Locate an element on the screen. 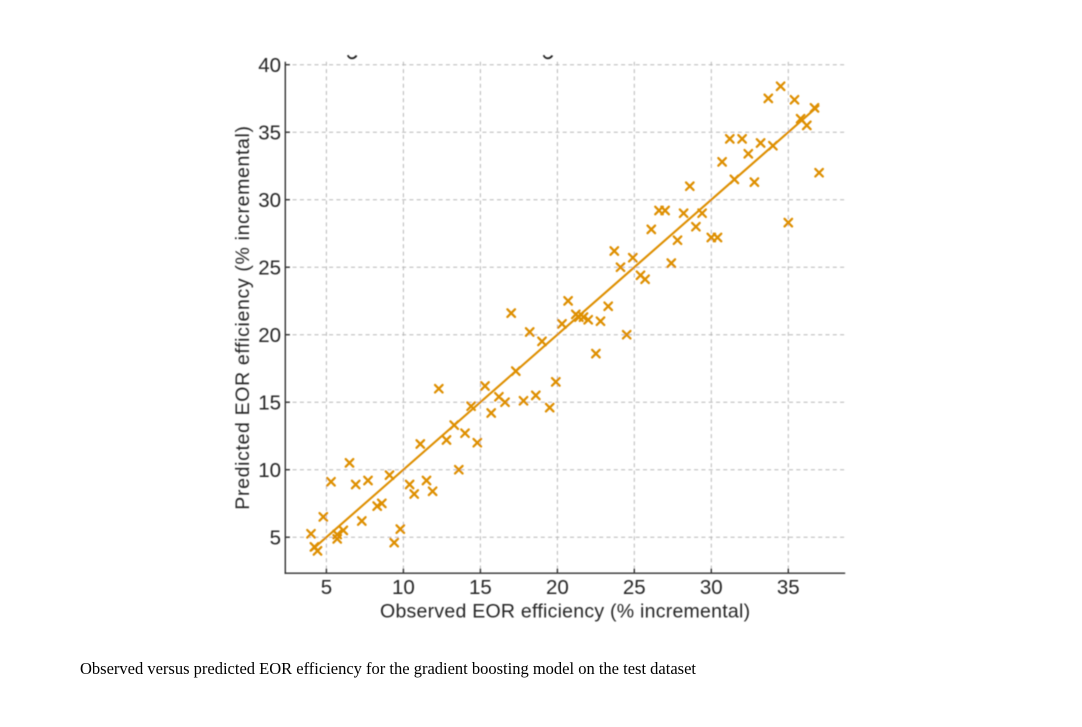 This screenshot has height=727, width=1082. svg-text: 40 is located at coordinates (269, 65).